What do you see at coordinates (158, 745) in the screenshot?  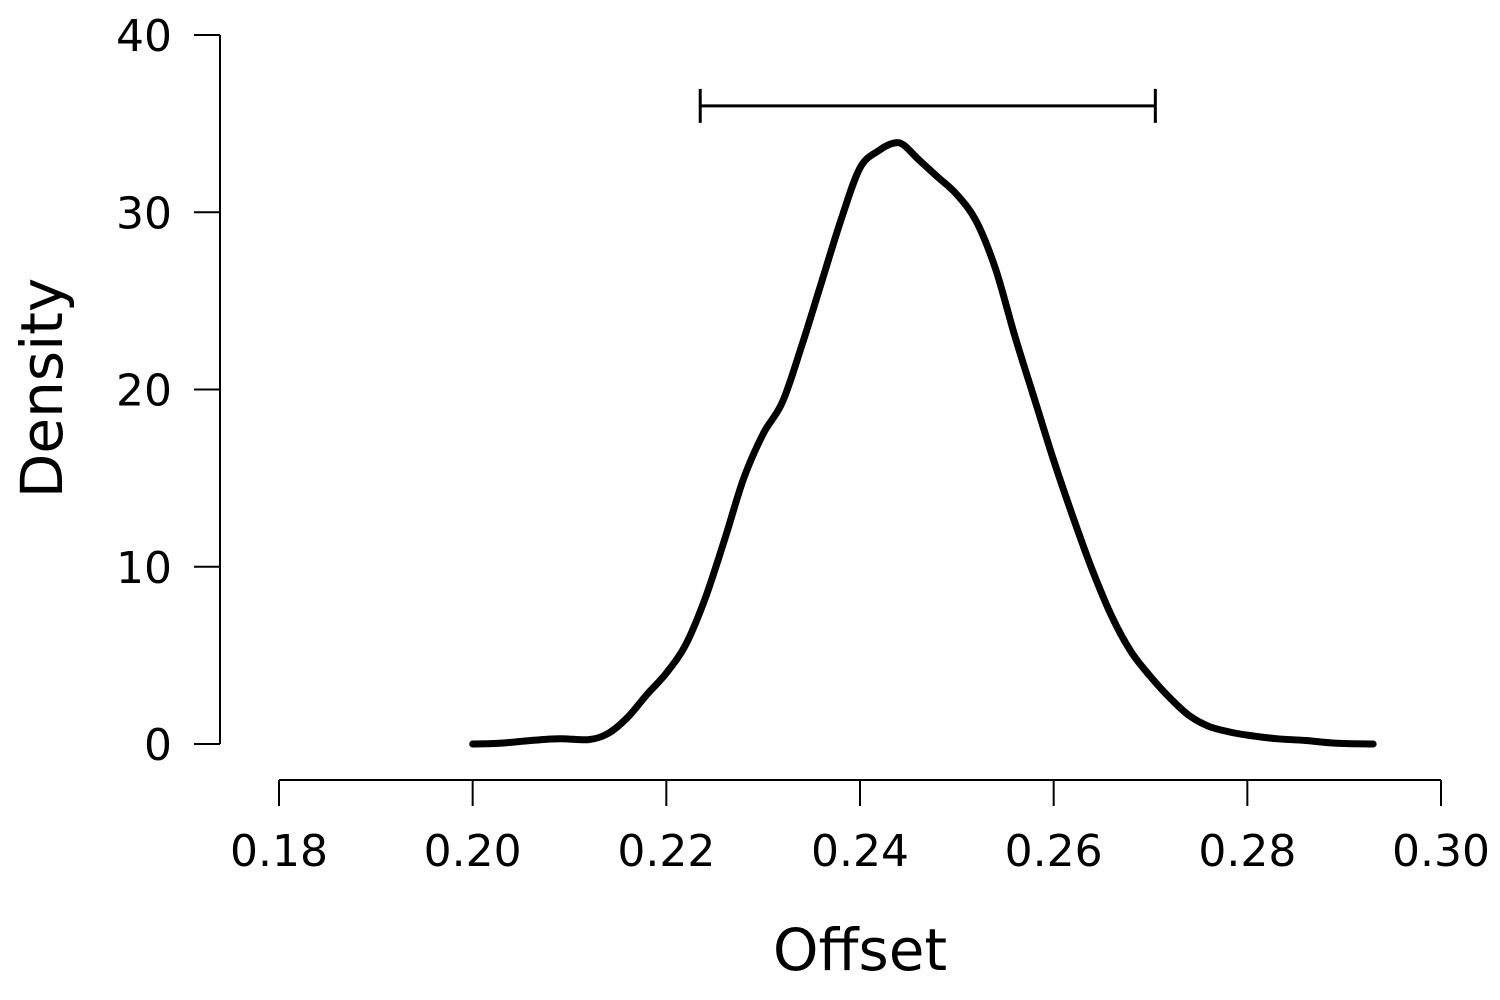 I see `y-tick-label: 0` at bounding box center [158, 745].